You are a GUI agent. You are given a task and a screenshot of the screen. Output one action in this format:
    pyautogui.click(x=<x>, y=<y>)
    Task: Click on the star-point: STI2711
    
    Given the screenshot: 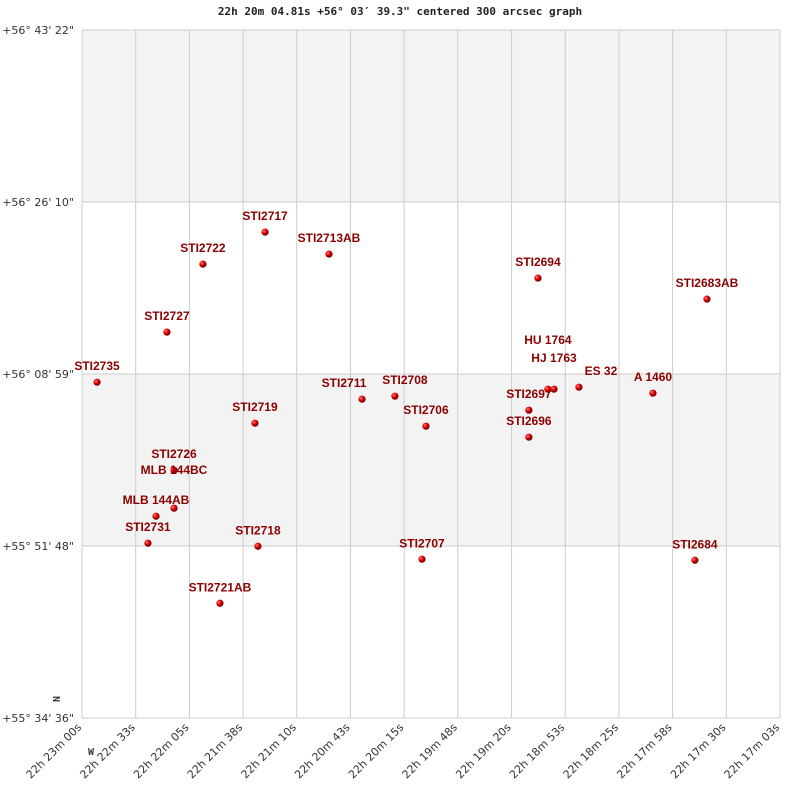 What is the action you would take?
    pyautogui.click(x=344, y=389)
    